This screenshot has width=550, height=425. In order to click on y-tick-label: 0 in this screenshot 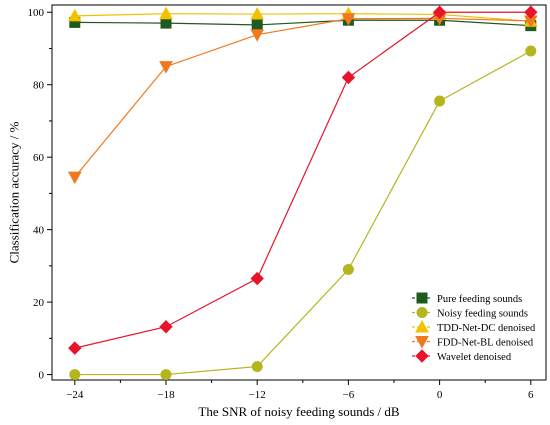, I will do `click(42, 376)`.